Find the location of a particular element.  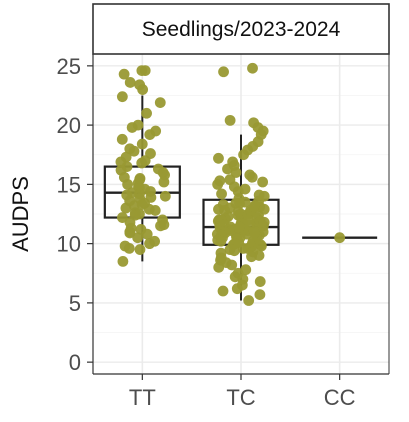

x-tick-label: TC is located at coordinates (240, 397).